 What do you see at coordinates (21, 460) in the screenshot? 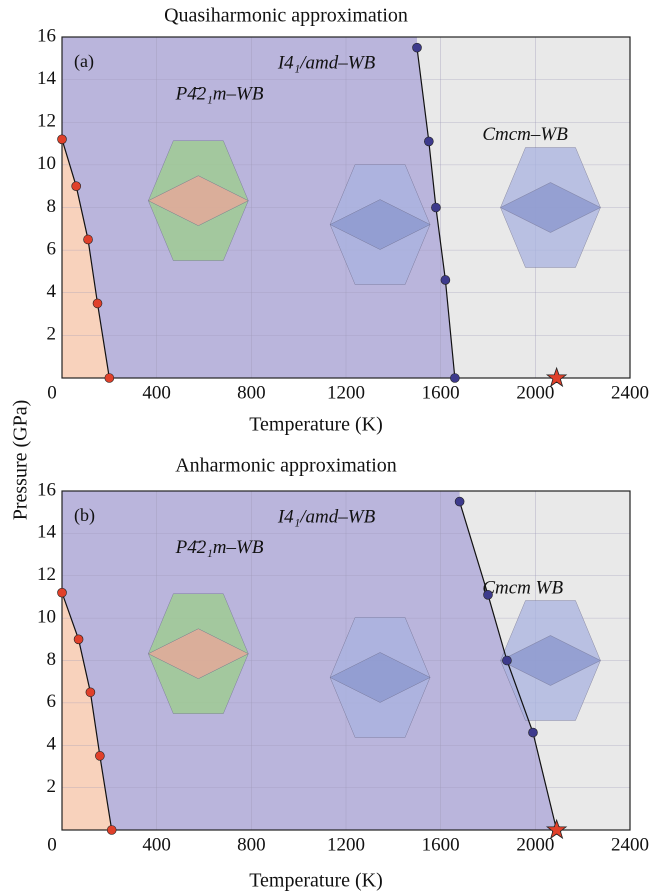
I see `y-axis-label: Pressure (GPa)` at bounding box center [21, 460].